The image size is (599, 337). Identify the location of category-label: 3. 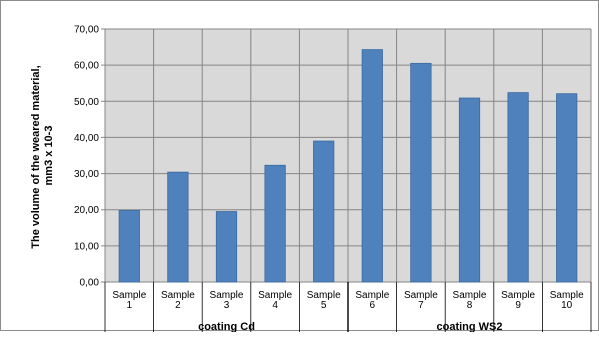
(227, 305).